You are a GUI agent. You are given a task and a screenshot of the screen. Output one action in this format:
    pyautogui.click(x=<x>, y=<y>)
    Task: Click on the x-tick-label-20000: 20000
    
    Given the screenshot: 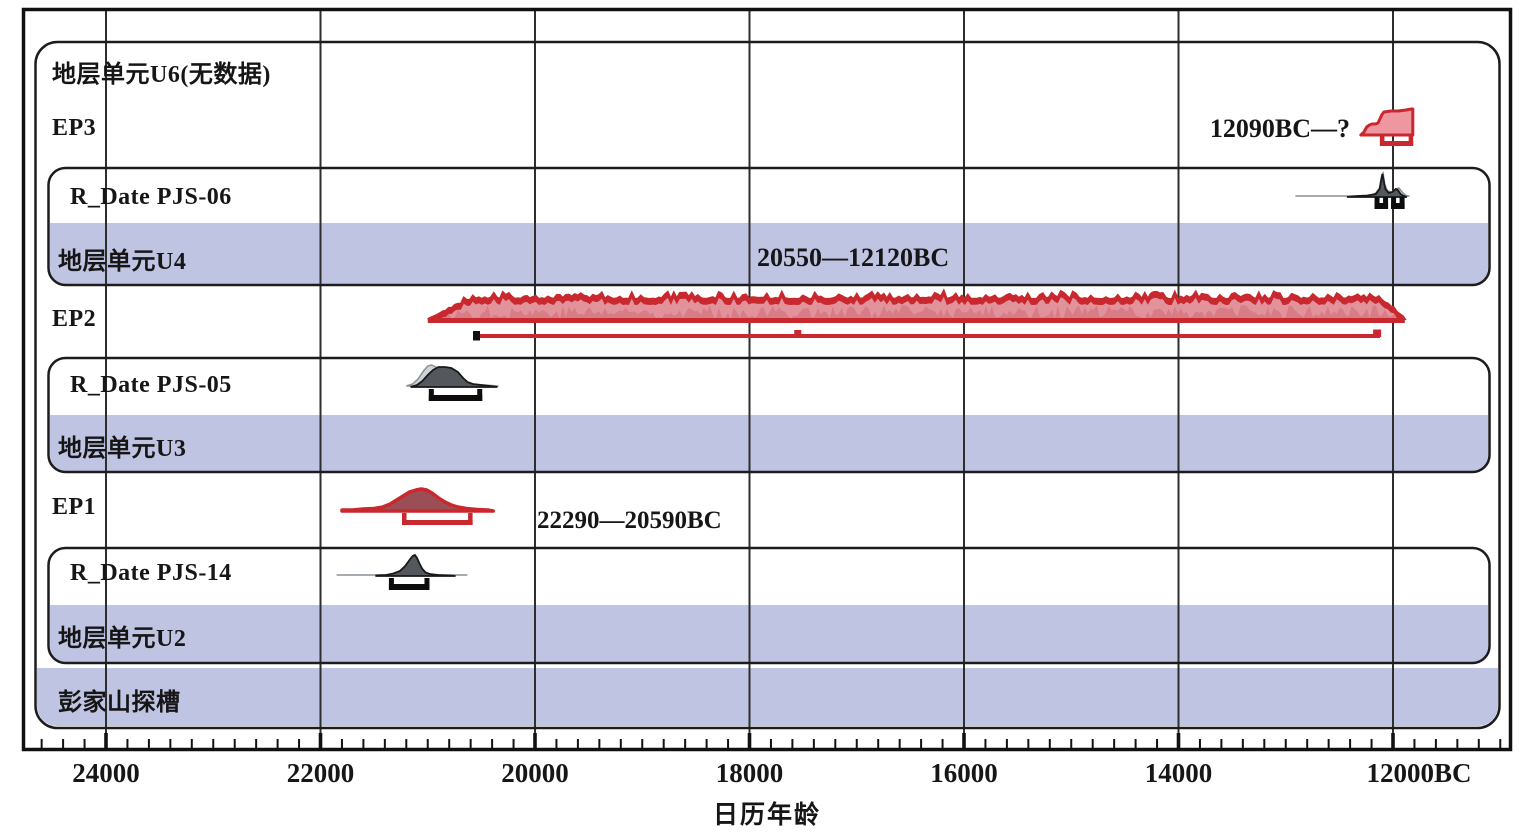 What is the action you would take?
    pyautogui.click(x=535, y=773)
    